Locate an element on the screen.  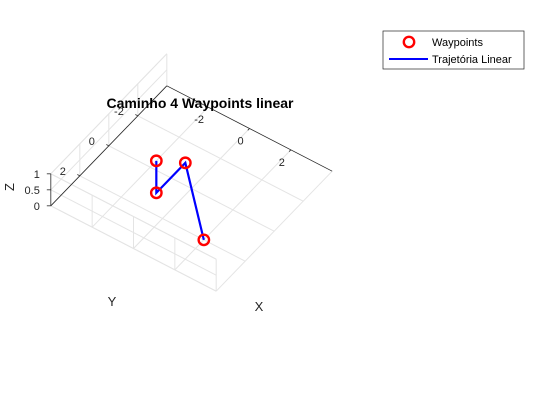
plot-series is located at coordinates (180, 200).